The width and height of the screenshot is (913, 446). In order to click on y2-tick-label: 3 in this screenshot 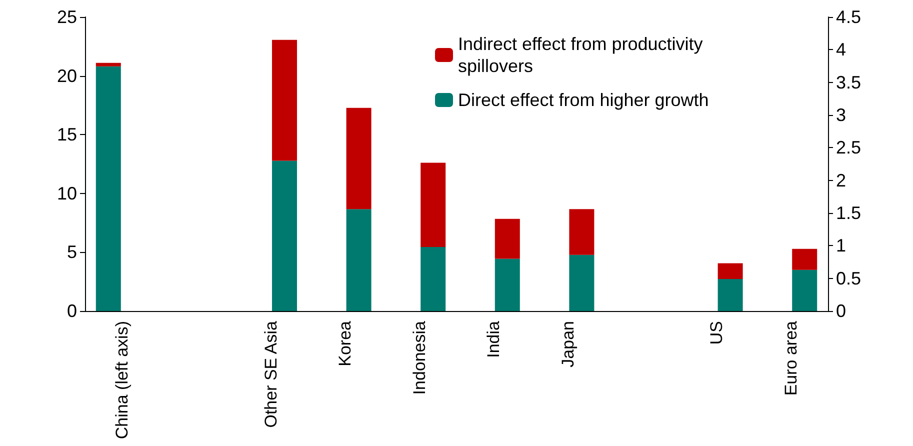, I will do `click(841, 115)`.